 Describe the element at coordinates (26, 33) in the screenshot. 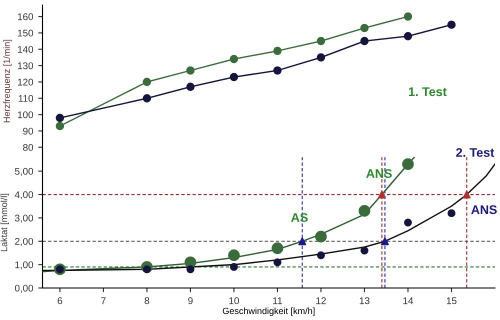

I see `y-tick-label: 150` at that location.